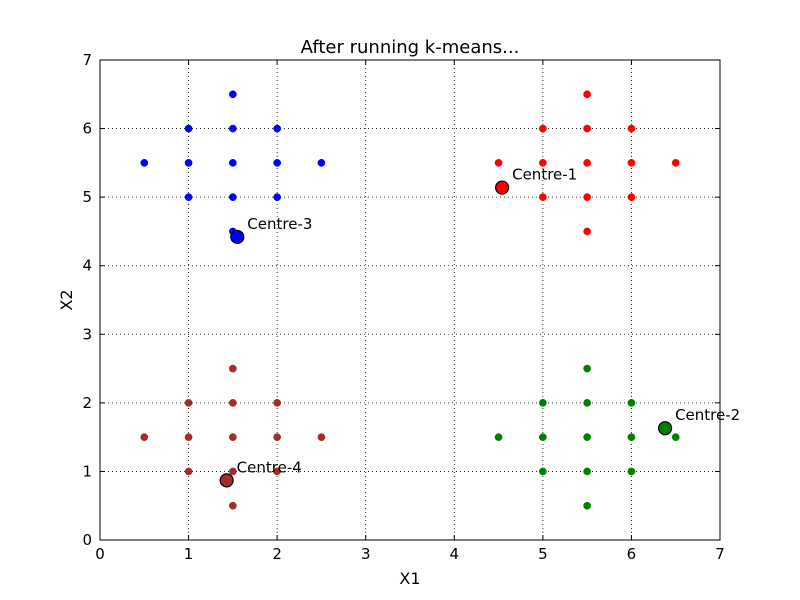 This screenshot has height=600, width=800. What do you see at coordinates (543, 554) in the screenshot?
I see `x-tick-label: 5` at bounding box center [543, 554].